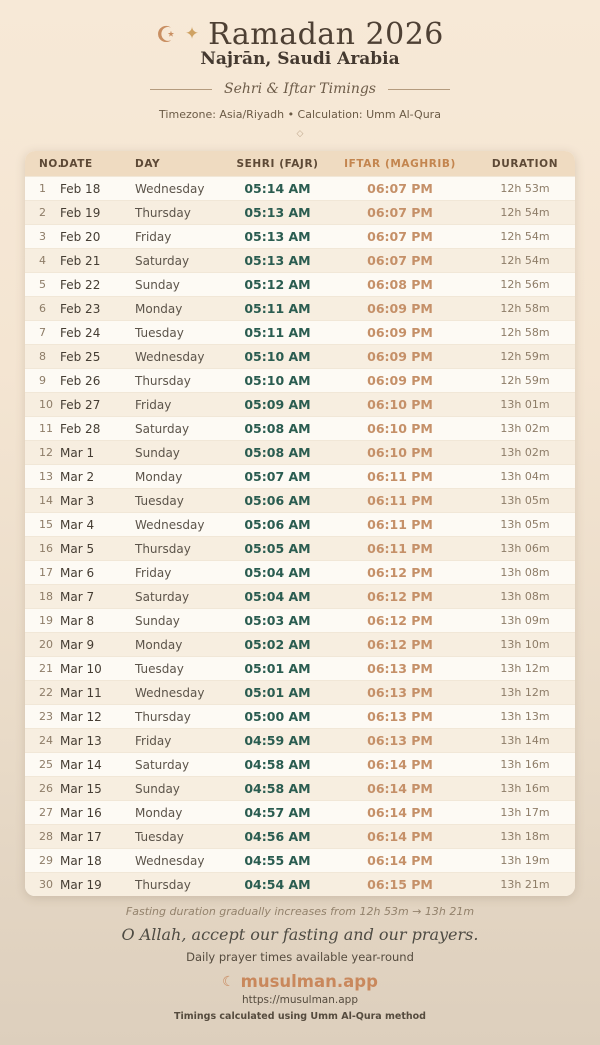 The width and height of the screenshot is (600, 1045). Describe the element at coordinates (97, 212) in the screenshot. I see `date-cell: Feb 19` at that location.